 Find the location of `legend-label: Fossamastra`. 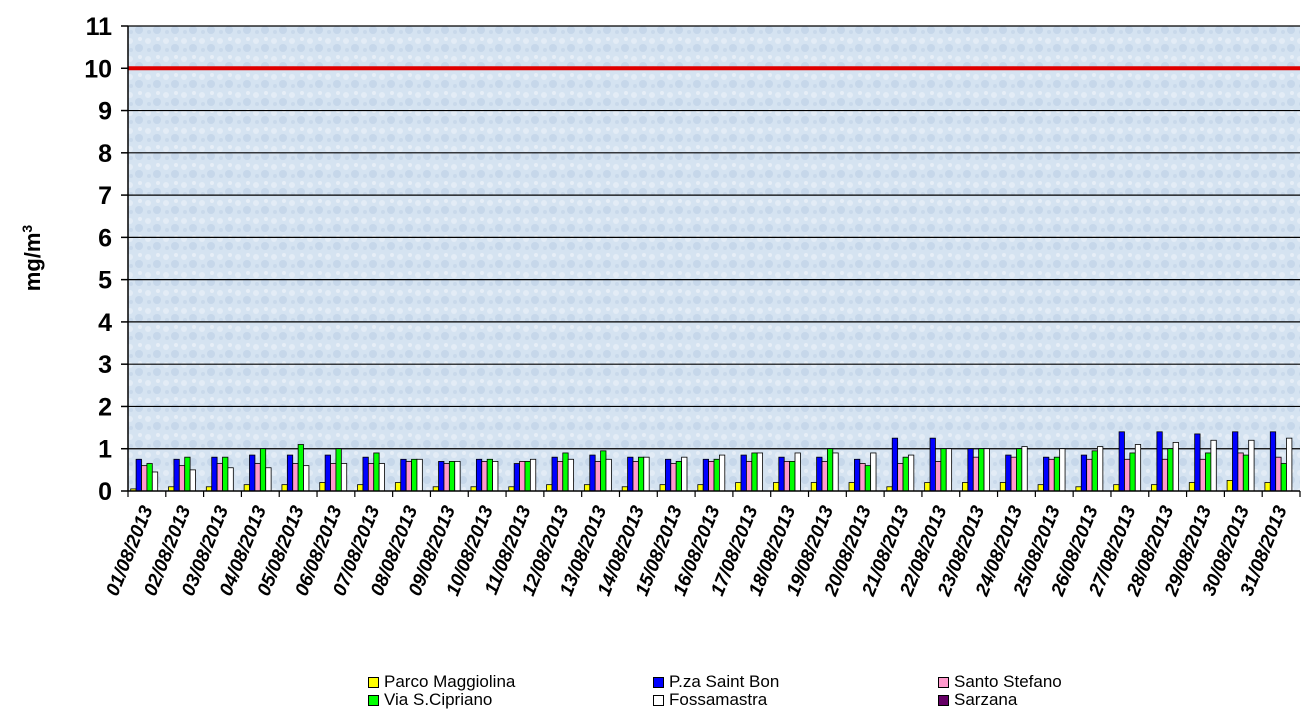

legend-label: Fossamastra is located at coordinates (718, 699).